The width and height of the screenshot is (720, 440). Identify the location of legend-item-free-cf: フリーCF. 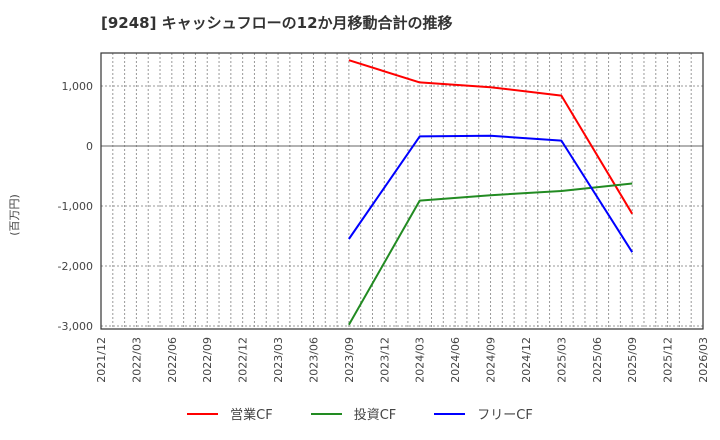
(483, 413).